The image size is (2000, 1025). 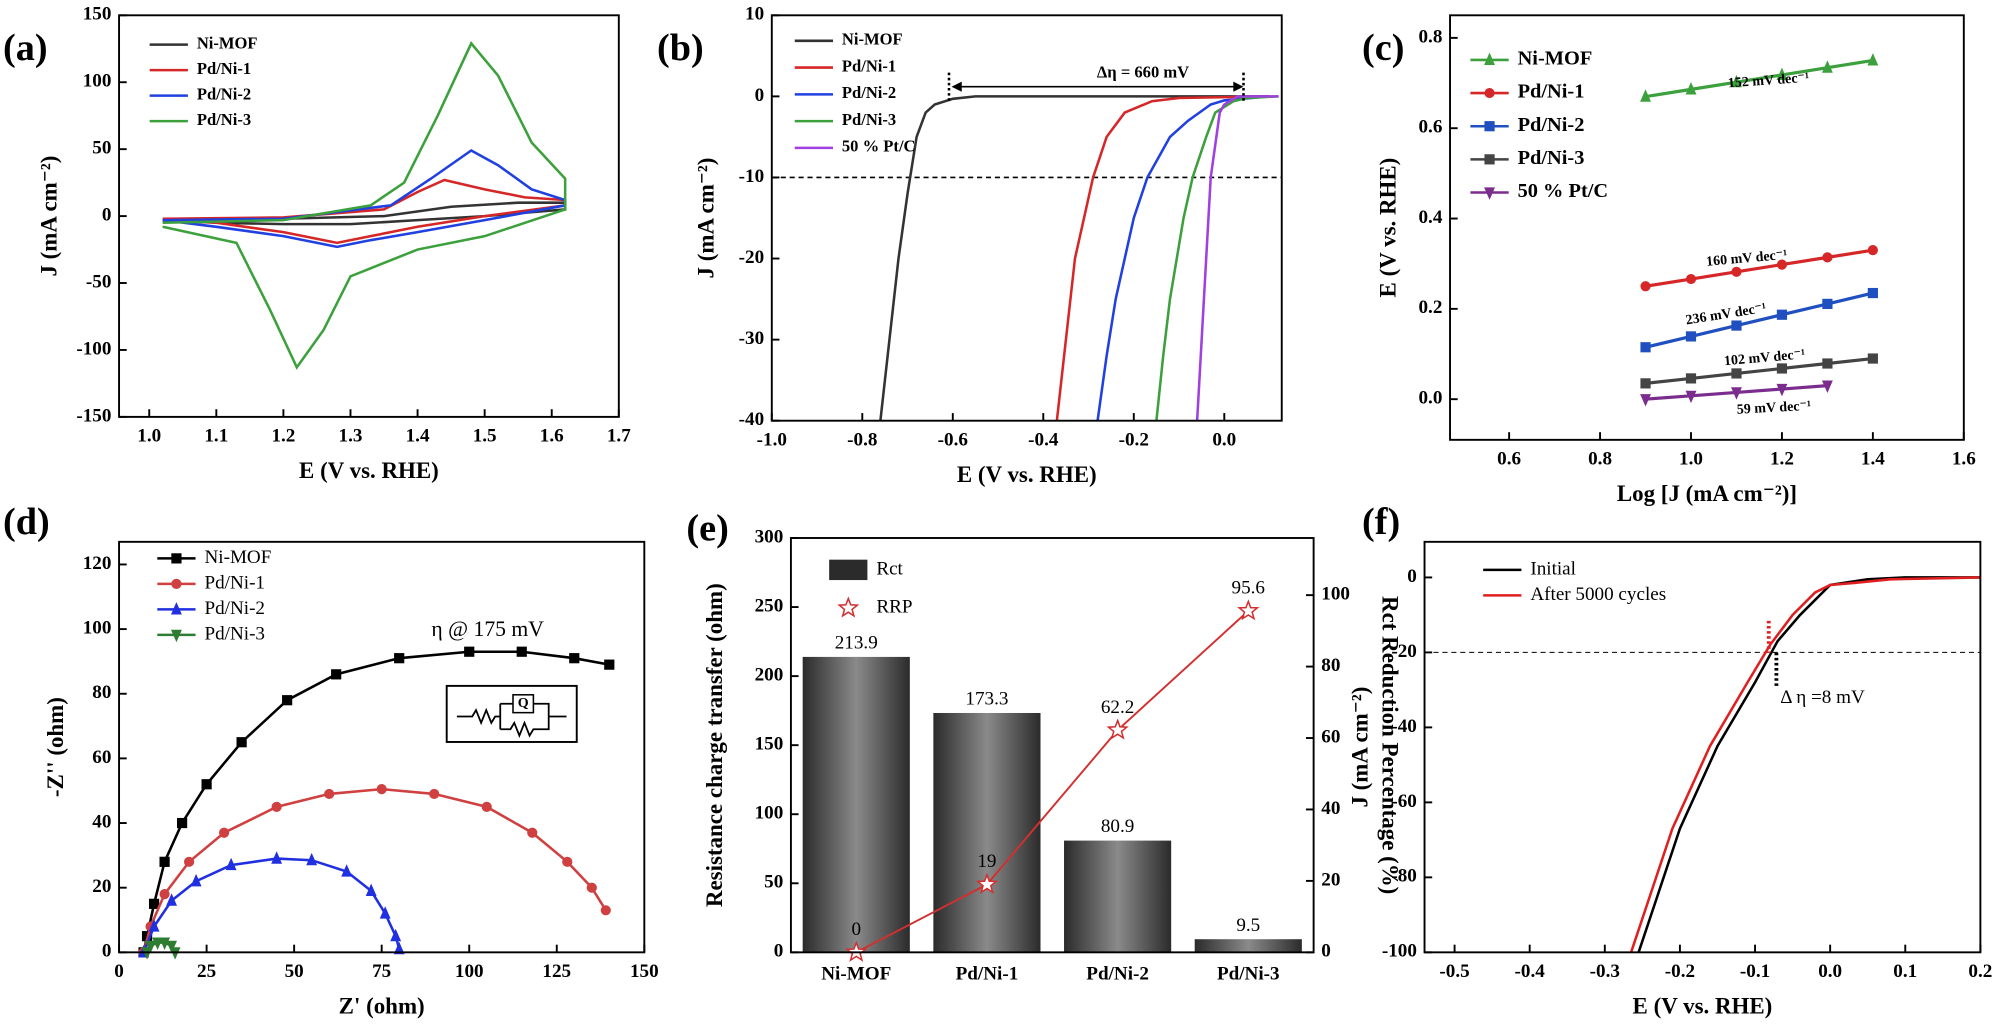 I want to click on x-axis-label: Z' (ohm), so click(x=382, y=1006).